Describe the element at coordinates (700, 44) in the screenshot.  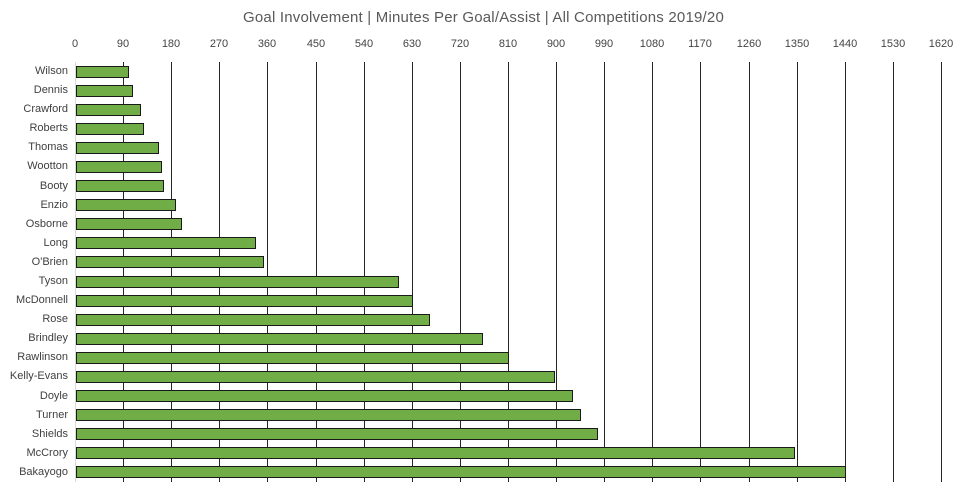
I see `x-axis-tick-label: 1170` at that location.